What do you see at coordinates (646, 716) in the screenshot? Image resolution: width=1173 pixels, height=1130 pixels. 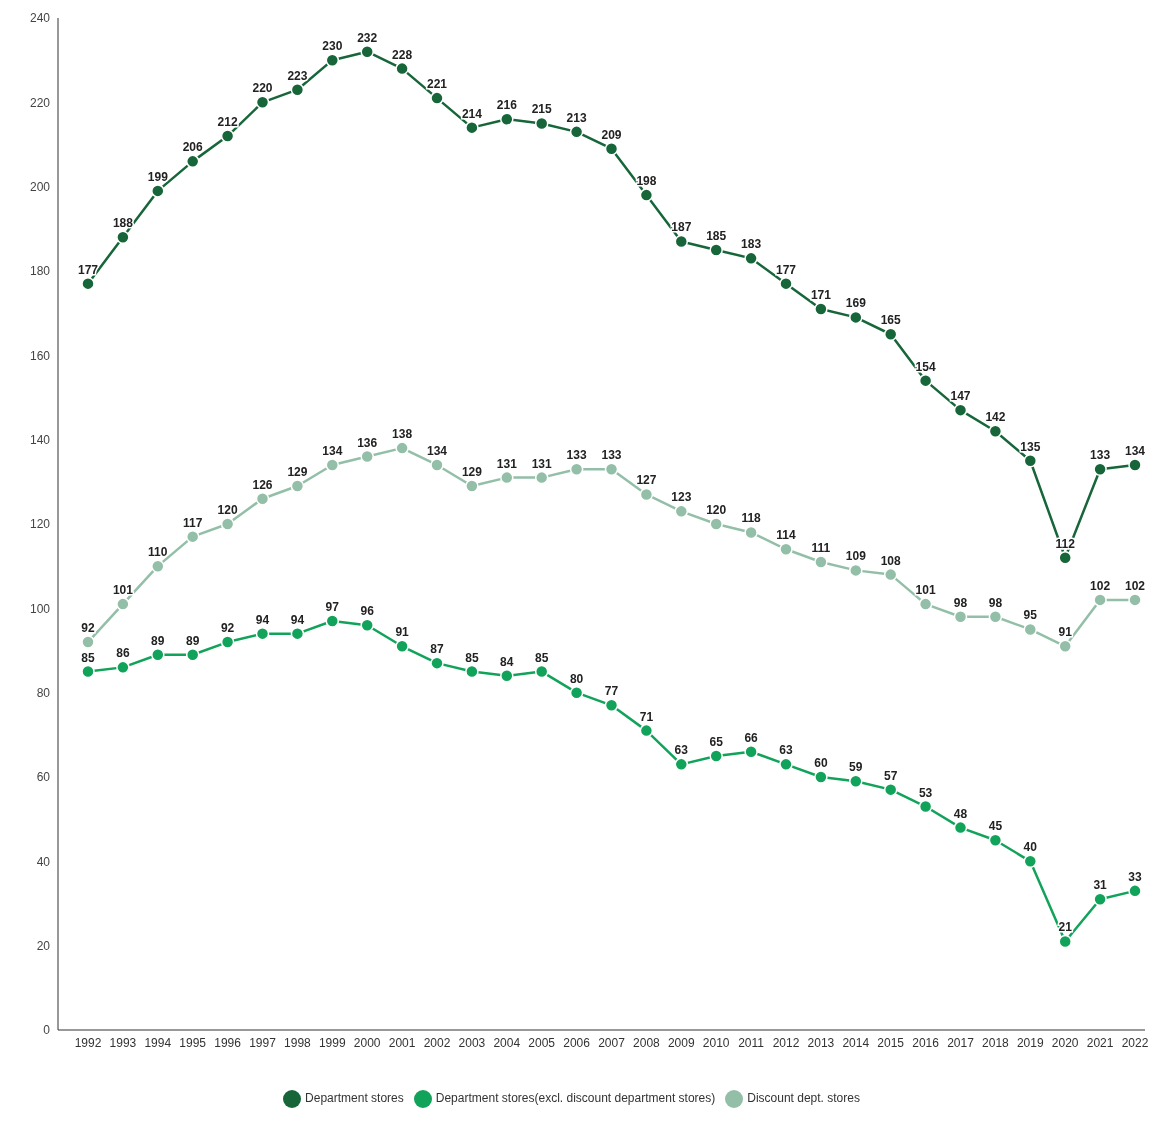 I see `data-label: 71` at bounding box center [646, 716].